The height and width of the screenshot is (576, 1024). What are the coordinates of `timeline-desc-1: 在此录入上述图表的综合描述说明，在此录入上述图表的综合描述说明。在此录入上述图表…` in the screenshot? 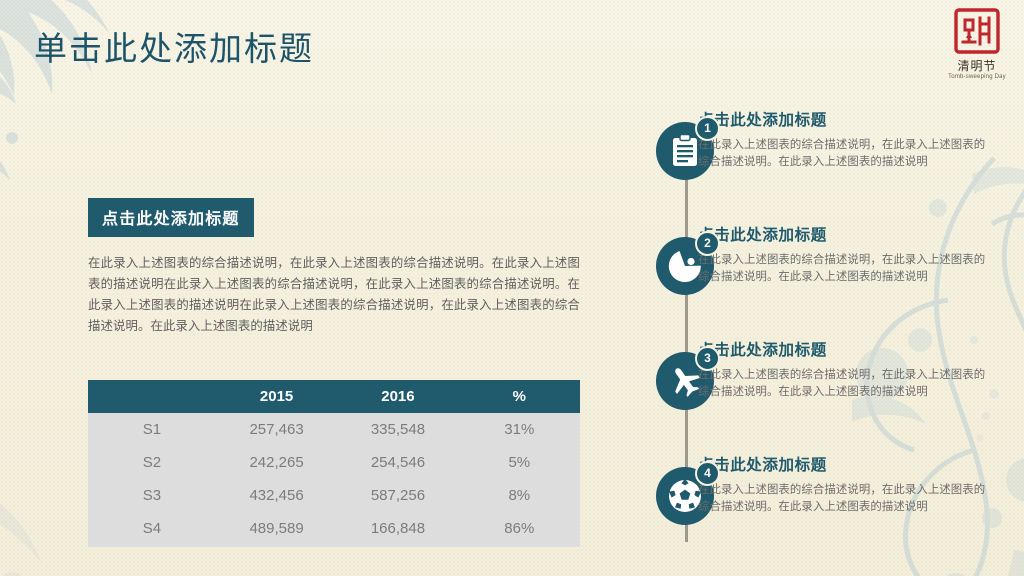 It's located at (842, 153).